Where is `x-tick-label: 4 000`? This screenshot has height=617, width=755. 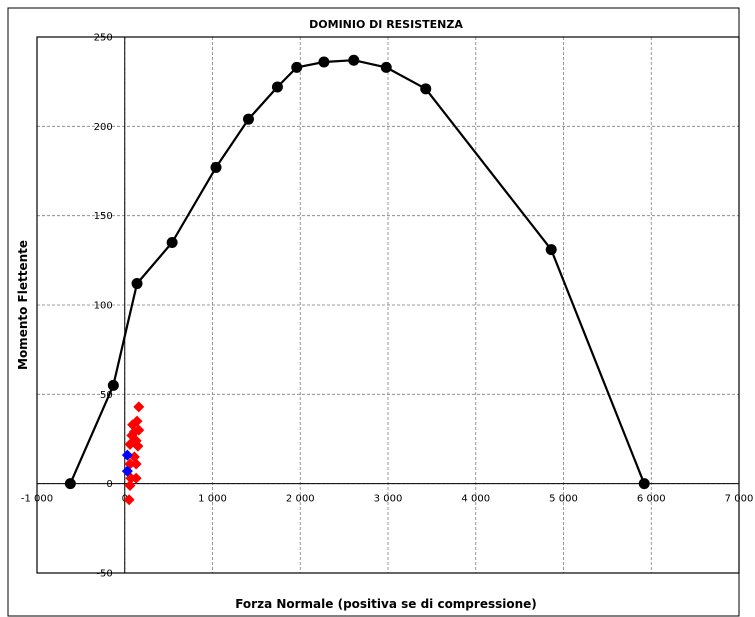 x-tick-label: 4 000 is located at coordinates (475, 499).